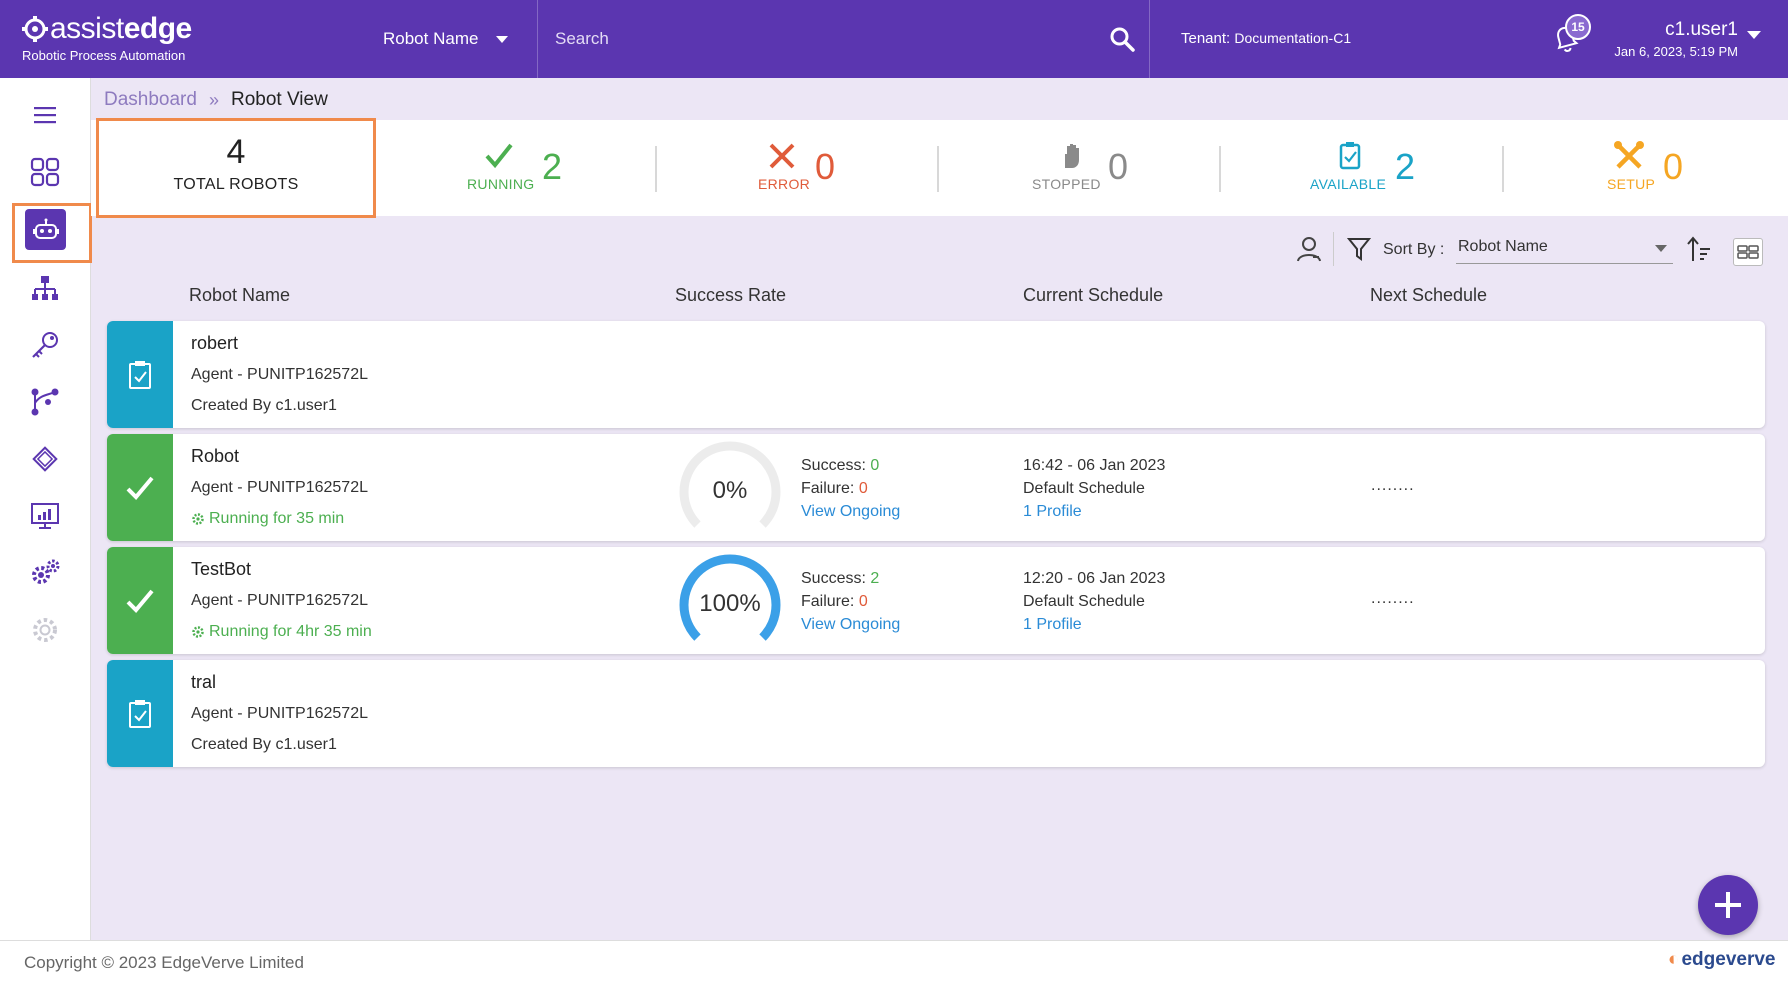  I want to click on run-stats: Success: 2 Failure: 0 View Ongoing, so click(850, 601).